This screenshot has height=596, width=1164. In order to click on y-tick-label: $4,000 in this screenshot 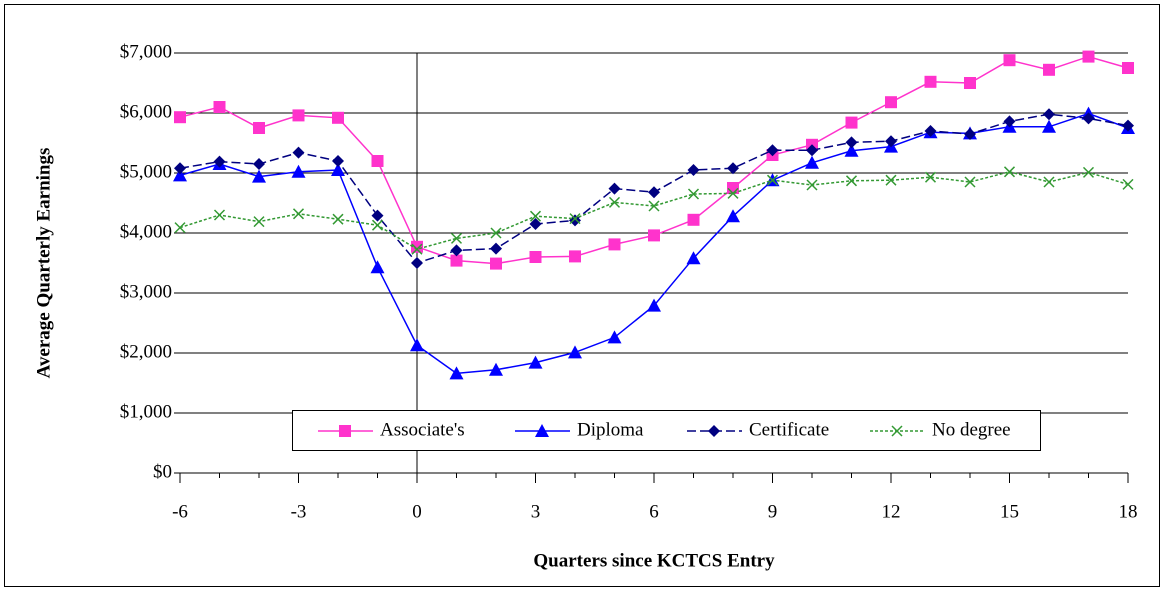, I will do `click(146, 231)`.